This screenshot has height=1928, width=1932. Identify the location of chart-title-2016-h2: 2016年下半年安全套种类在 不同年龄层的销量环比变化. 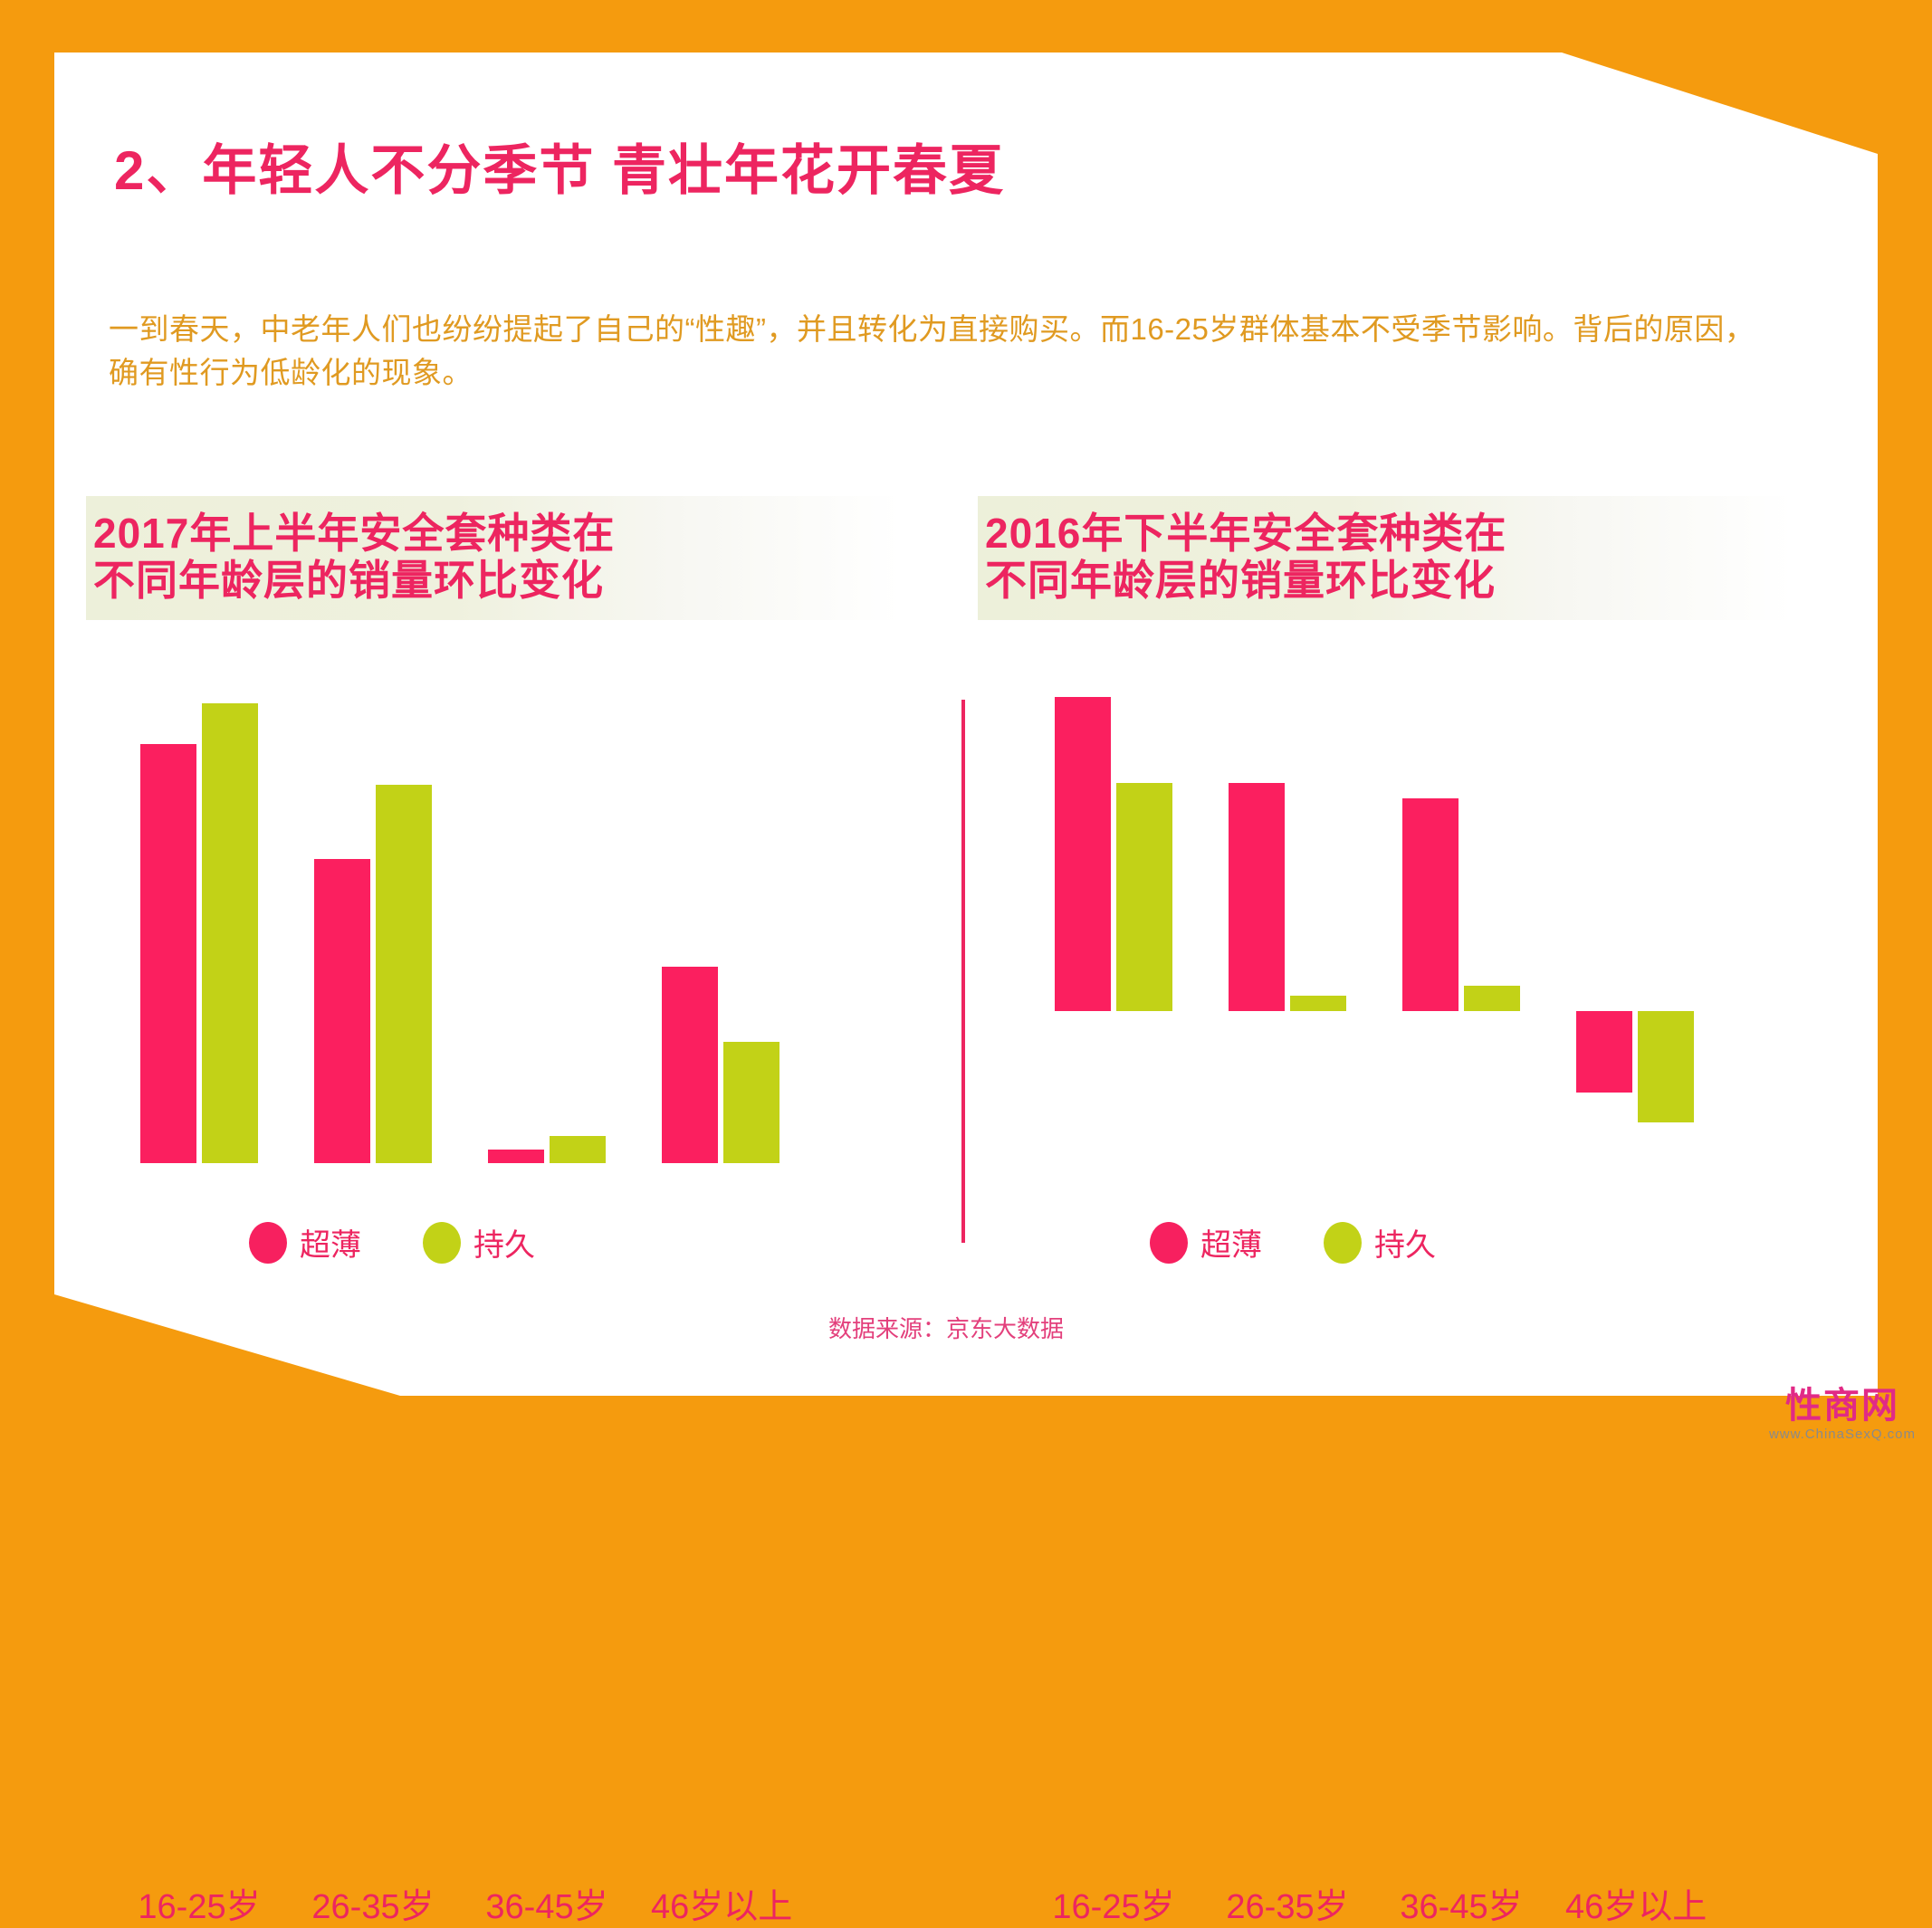
(1385, 558).